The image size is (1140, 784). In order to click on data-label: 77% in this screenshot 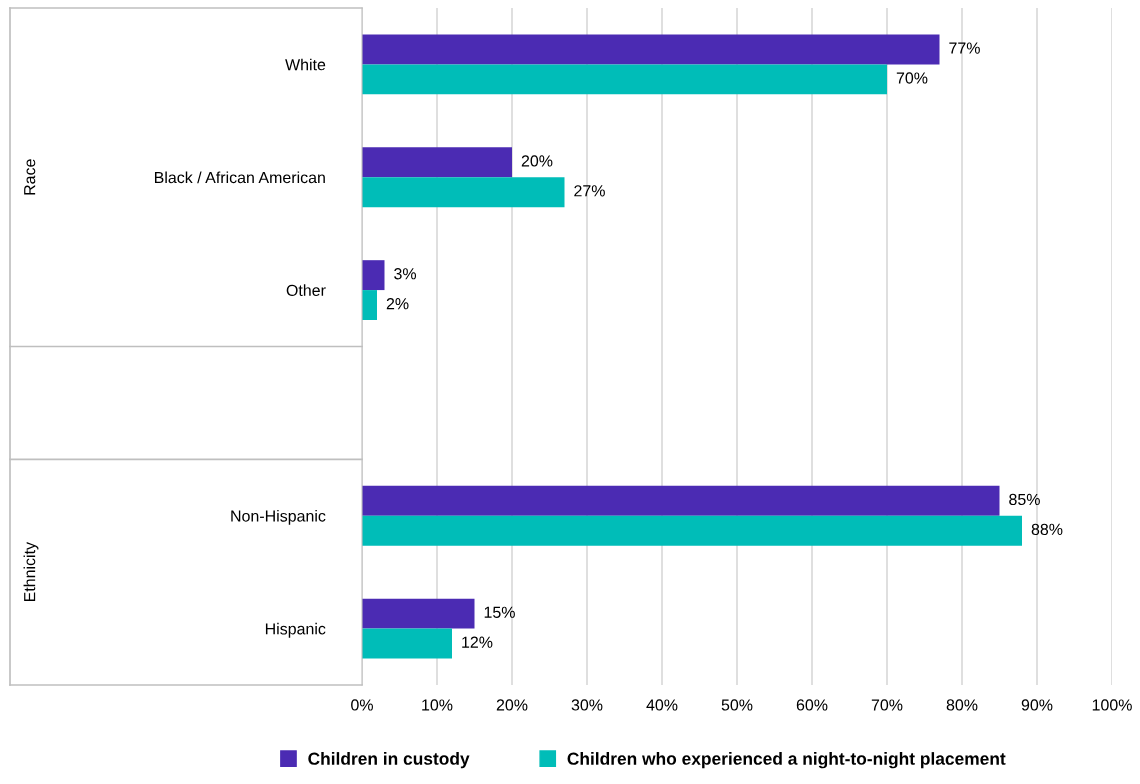, I will do `click(964, 48)`.